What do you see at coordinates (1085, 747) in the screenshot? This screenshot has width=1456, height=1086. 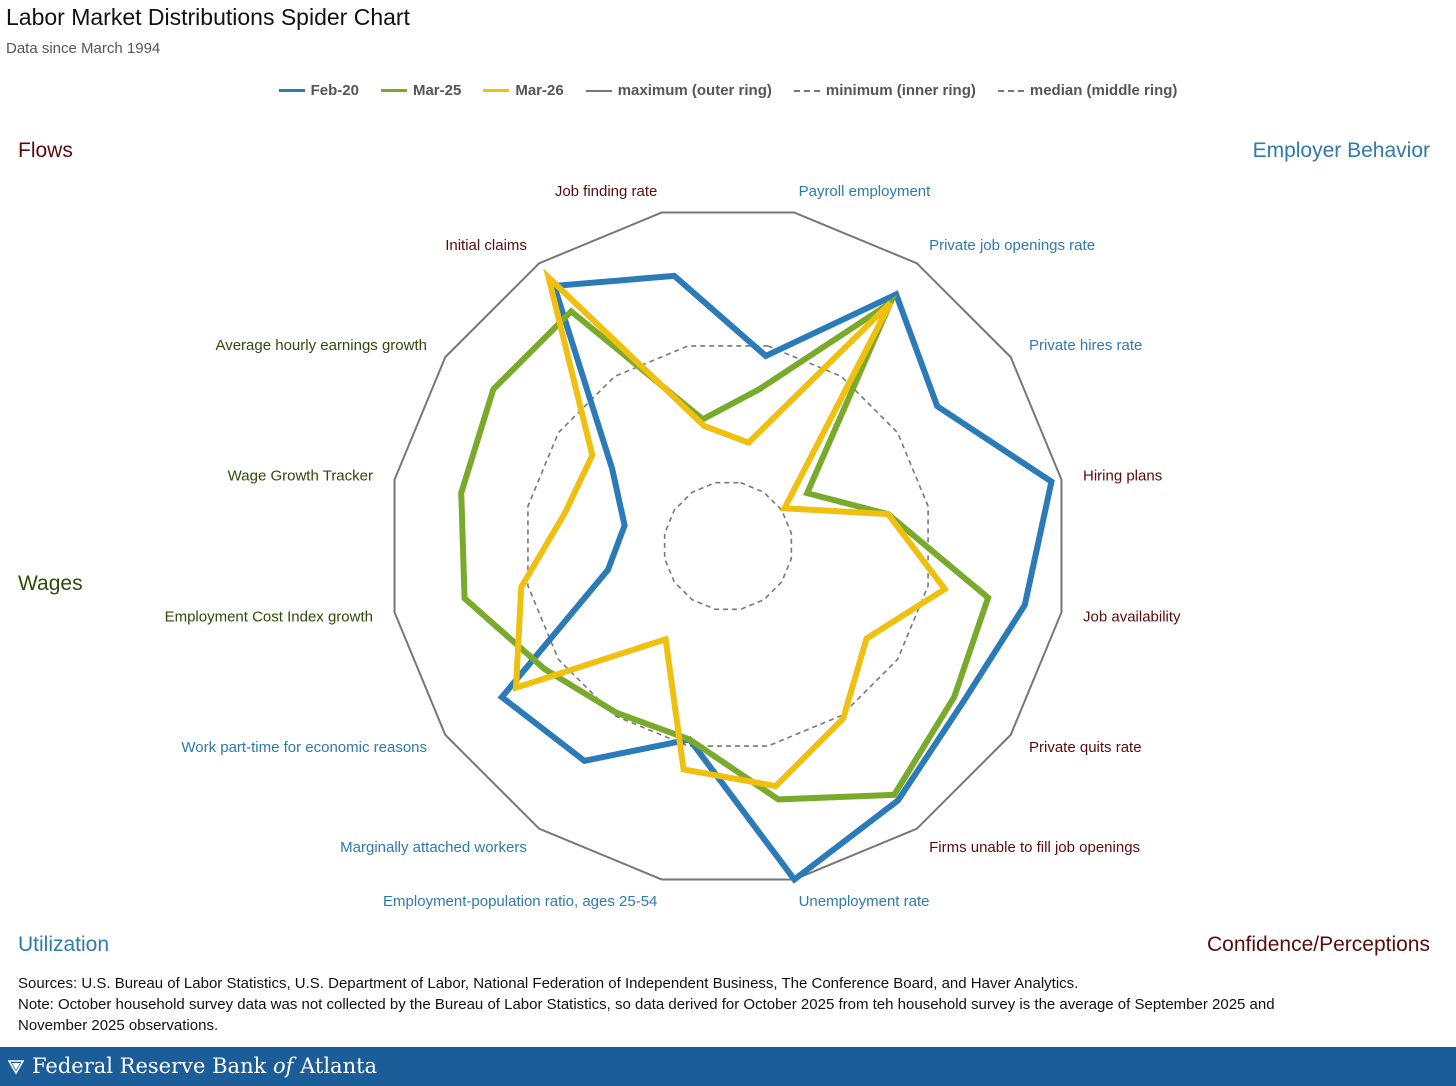 I see `axis-label-private-quits-rate: Private quits rate` at bounding box center [1085, 747].